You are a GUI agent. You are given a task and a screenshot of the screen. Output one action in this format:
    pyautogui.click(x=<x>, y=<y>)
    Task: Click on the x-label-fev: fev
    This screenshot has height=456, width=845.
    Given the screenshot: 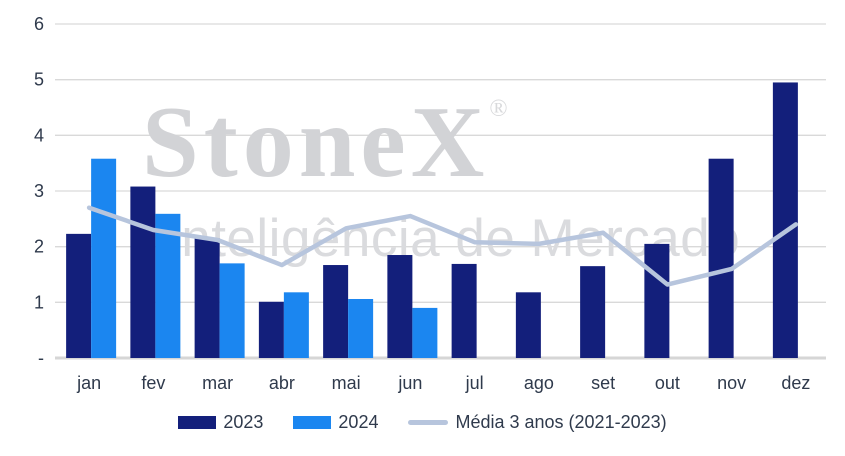 What is the action you would take?
    pyautogui.click(x=153, y=383)
    